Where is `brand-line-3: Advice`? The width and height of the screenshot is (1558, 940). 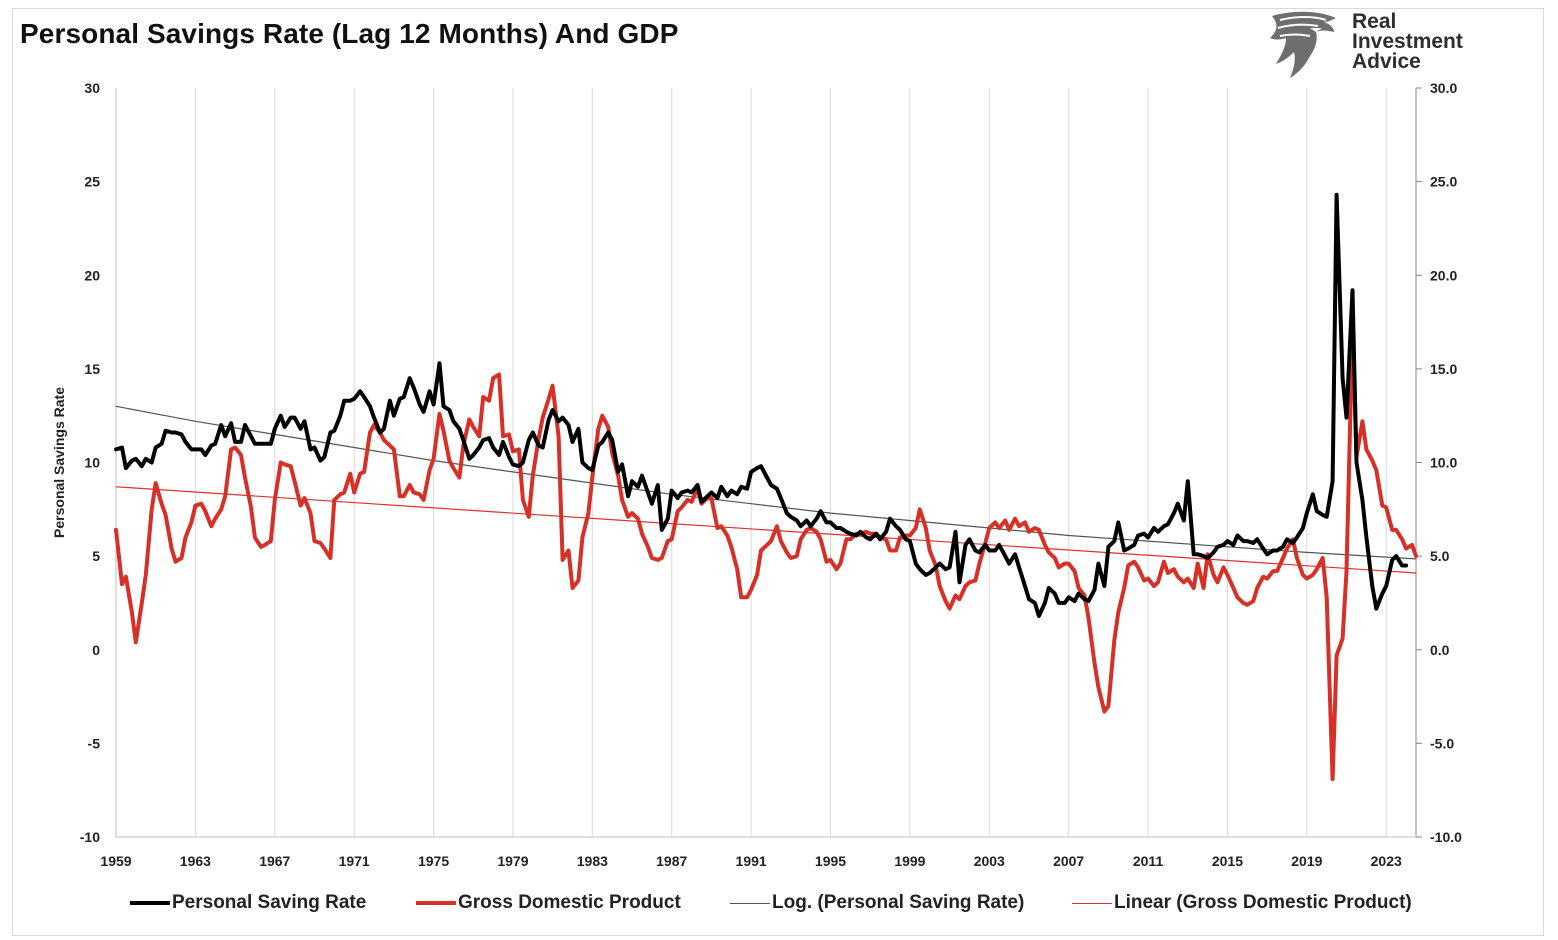 brand-line-3: Advice is located at coordinates (1386, 61).